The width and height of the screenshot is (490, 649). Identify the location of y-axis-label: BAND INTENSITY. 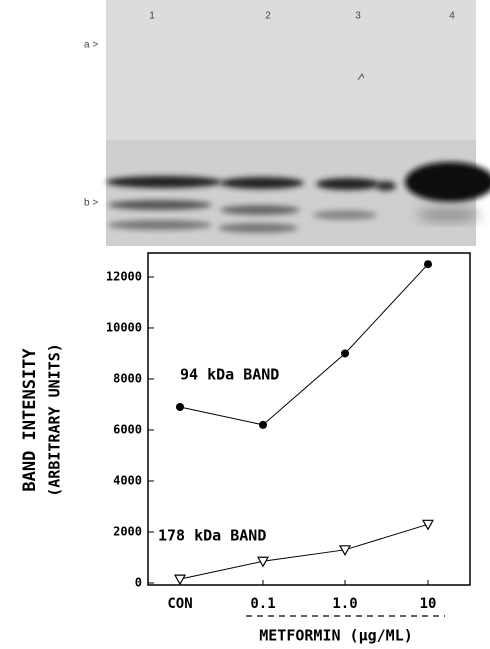
(30, 420).